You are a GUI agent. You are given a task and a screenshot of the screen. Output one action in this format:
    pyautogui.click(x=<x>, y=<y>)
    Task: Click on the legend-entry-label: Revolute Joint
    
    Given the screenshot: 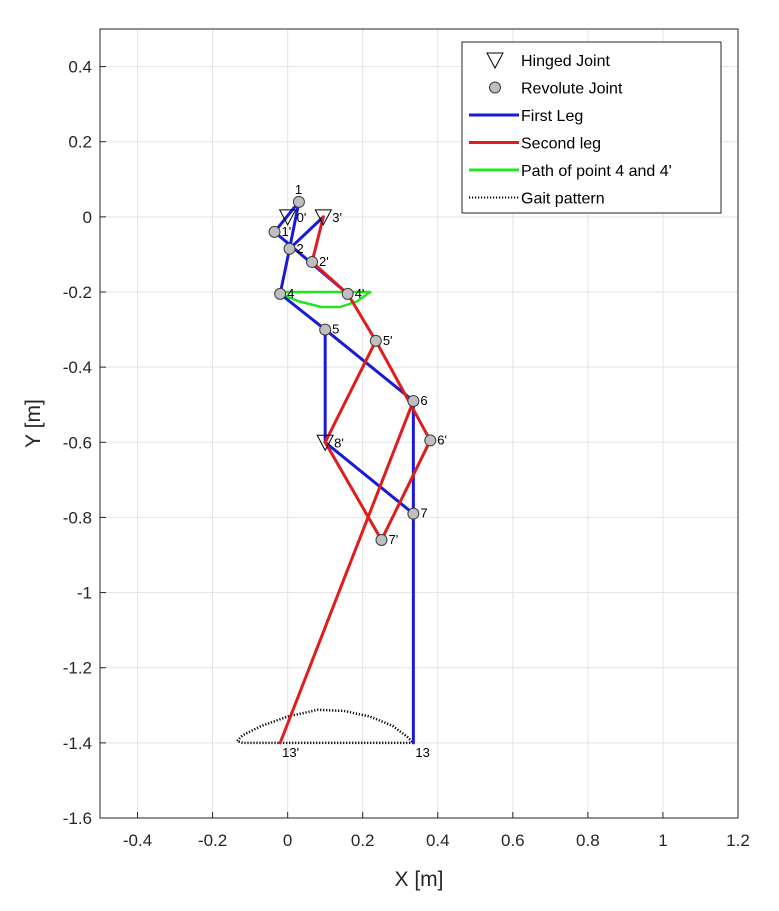 What is the action you would take?
    pyautogui.click(x=572, y=89)
    